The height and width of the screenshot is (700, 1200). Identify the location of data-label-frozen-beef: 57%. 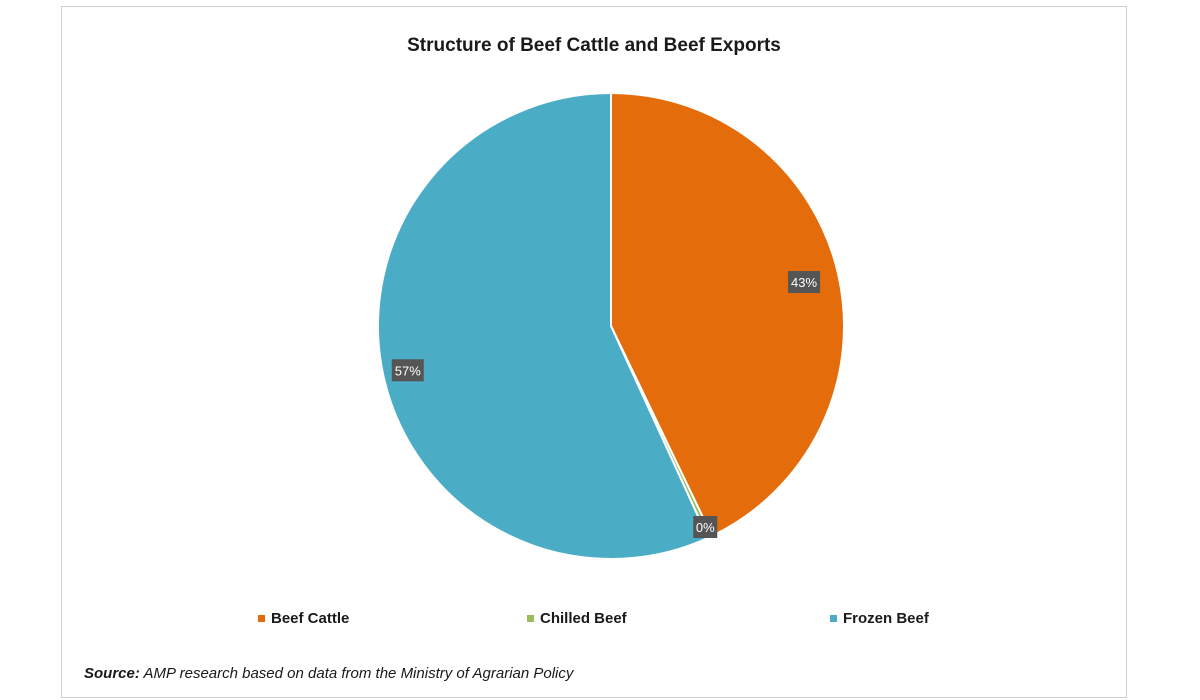
(407, 370).